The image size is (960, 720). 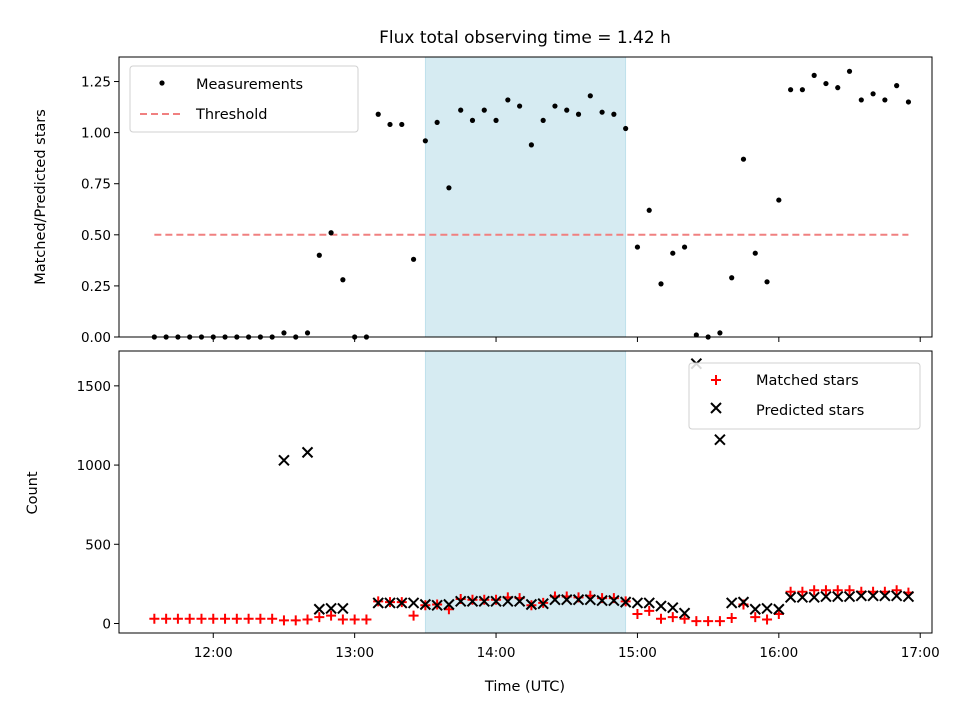 I want to click on legend-measurements-label: Measurements, so click(x=249, y=85).